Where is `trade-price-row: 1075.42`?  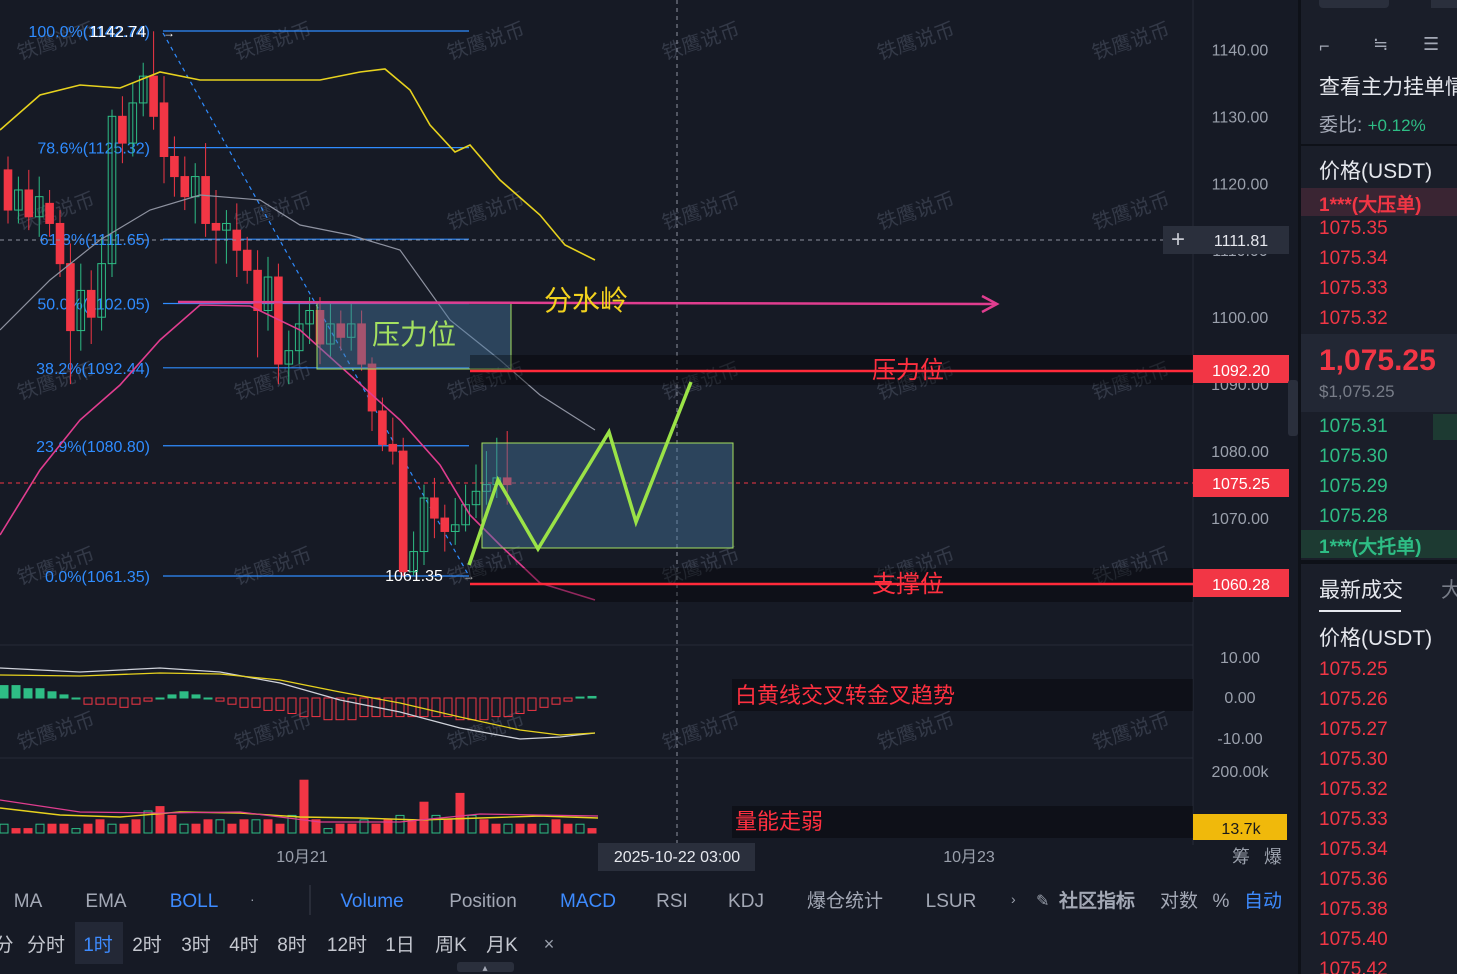 trade-price-row: 1075.42 is located at coordinates (1353, 966).